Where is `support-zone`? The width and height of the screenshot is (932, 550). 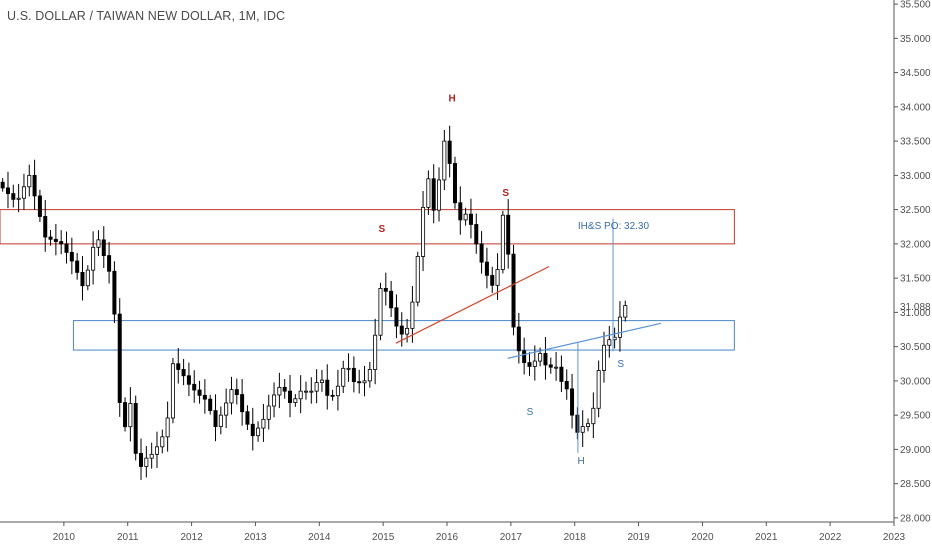 support-zone is located at coordinates (403, 335).